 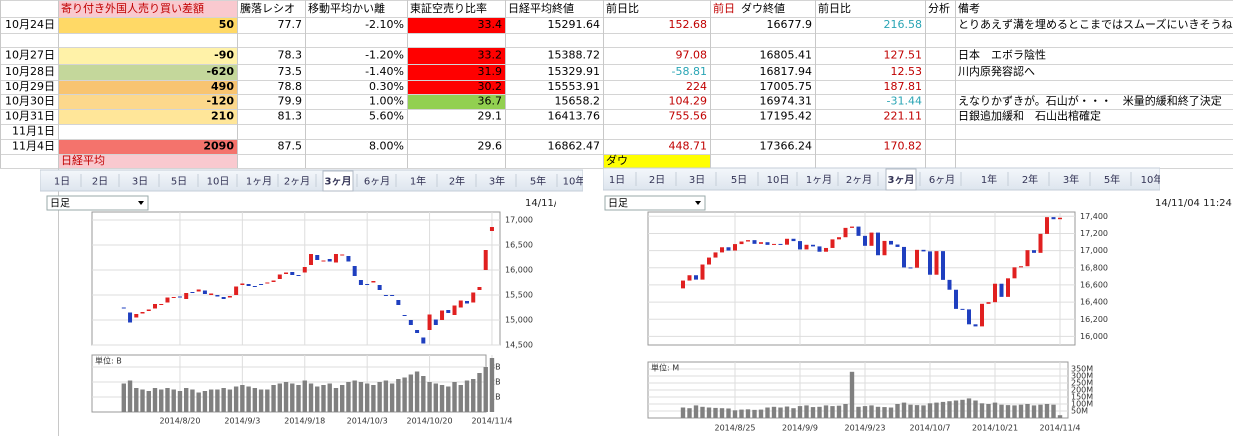 What do you see at coordinates (519, 295) in the screenshot?
I see `y-tick-label: 15,500` at bounding box center [519, 295].